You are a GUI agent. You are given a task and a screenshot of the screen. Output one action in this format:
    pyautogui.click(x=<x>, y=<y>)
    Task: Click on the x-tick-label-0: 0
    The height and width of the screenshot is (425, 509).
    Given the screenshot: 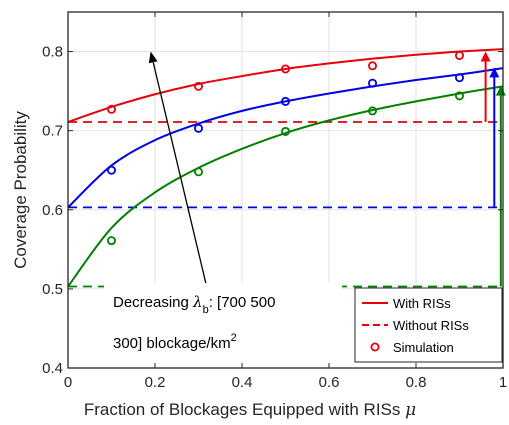 What is the action you would take?
    pyautogui.click(x=68, y=382)
    